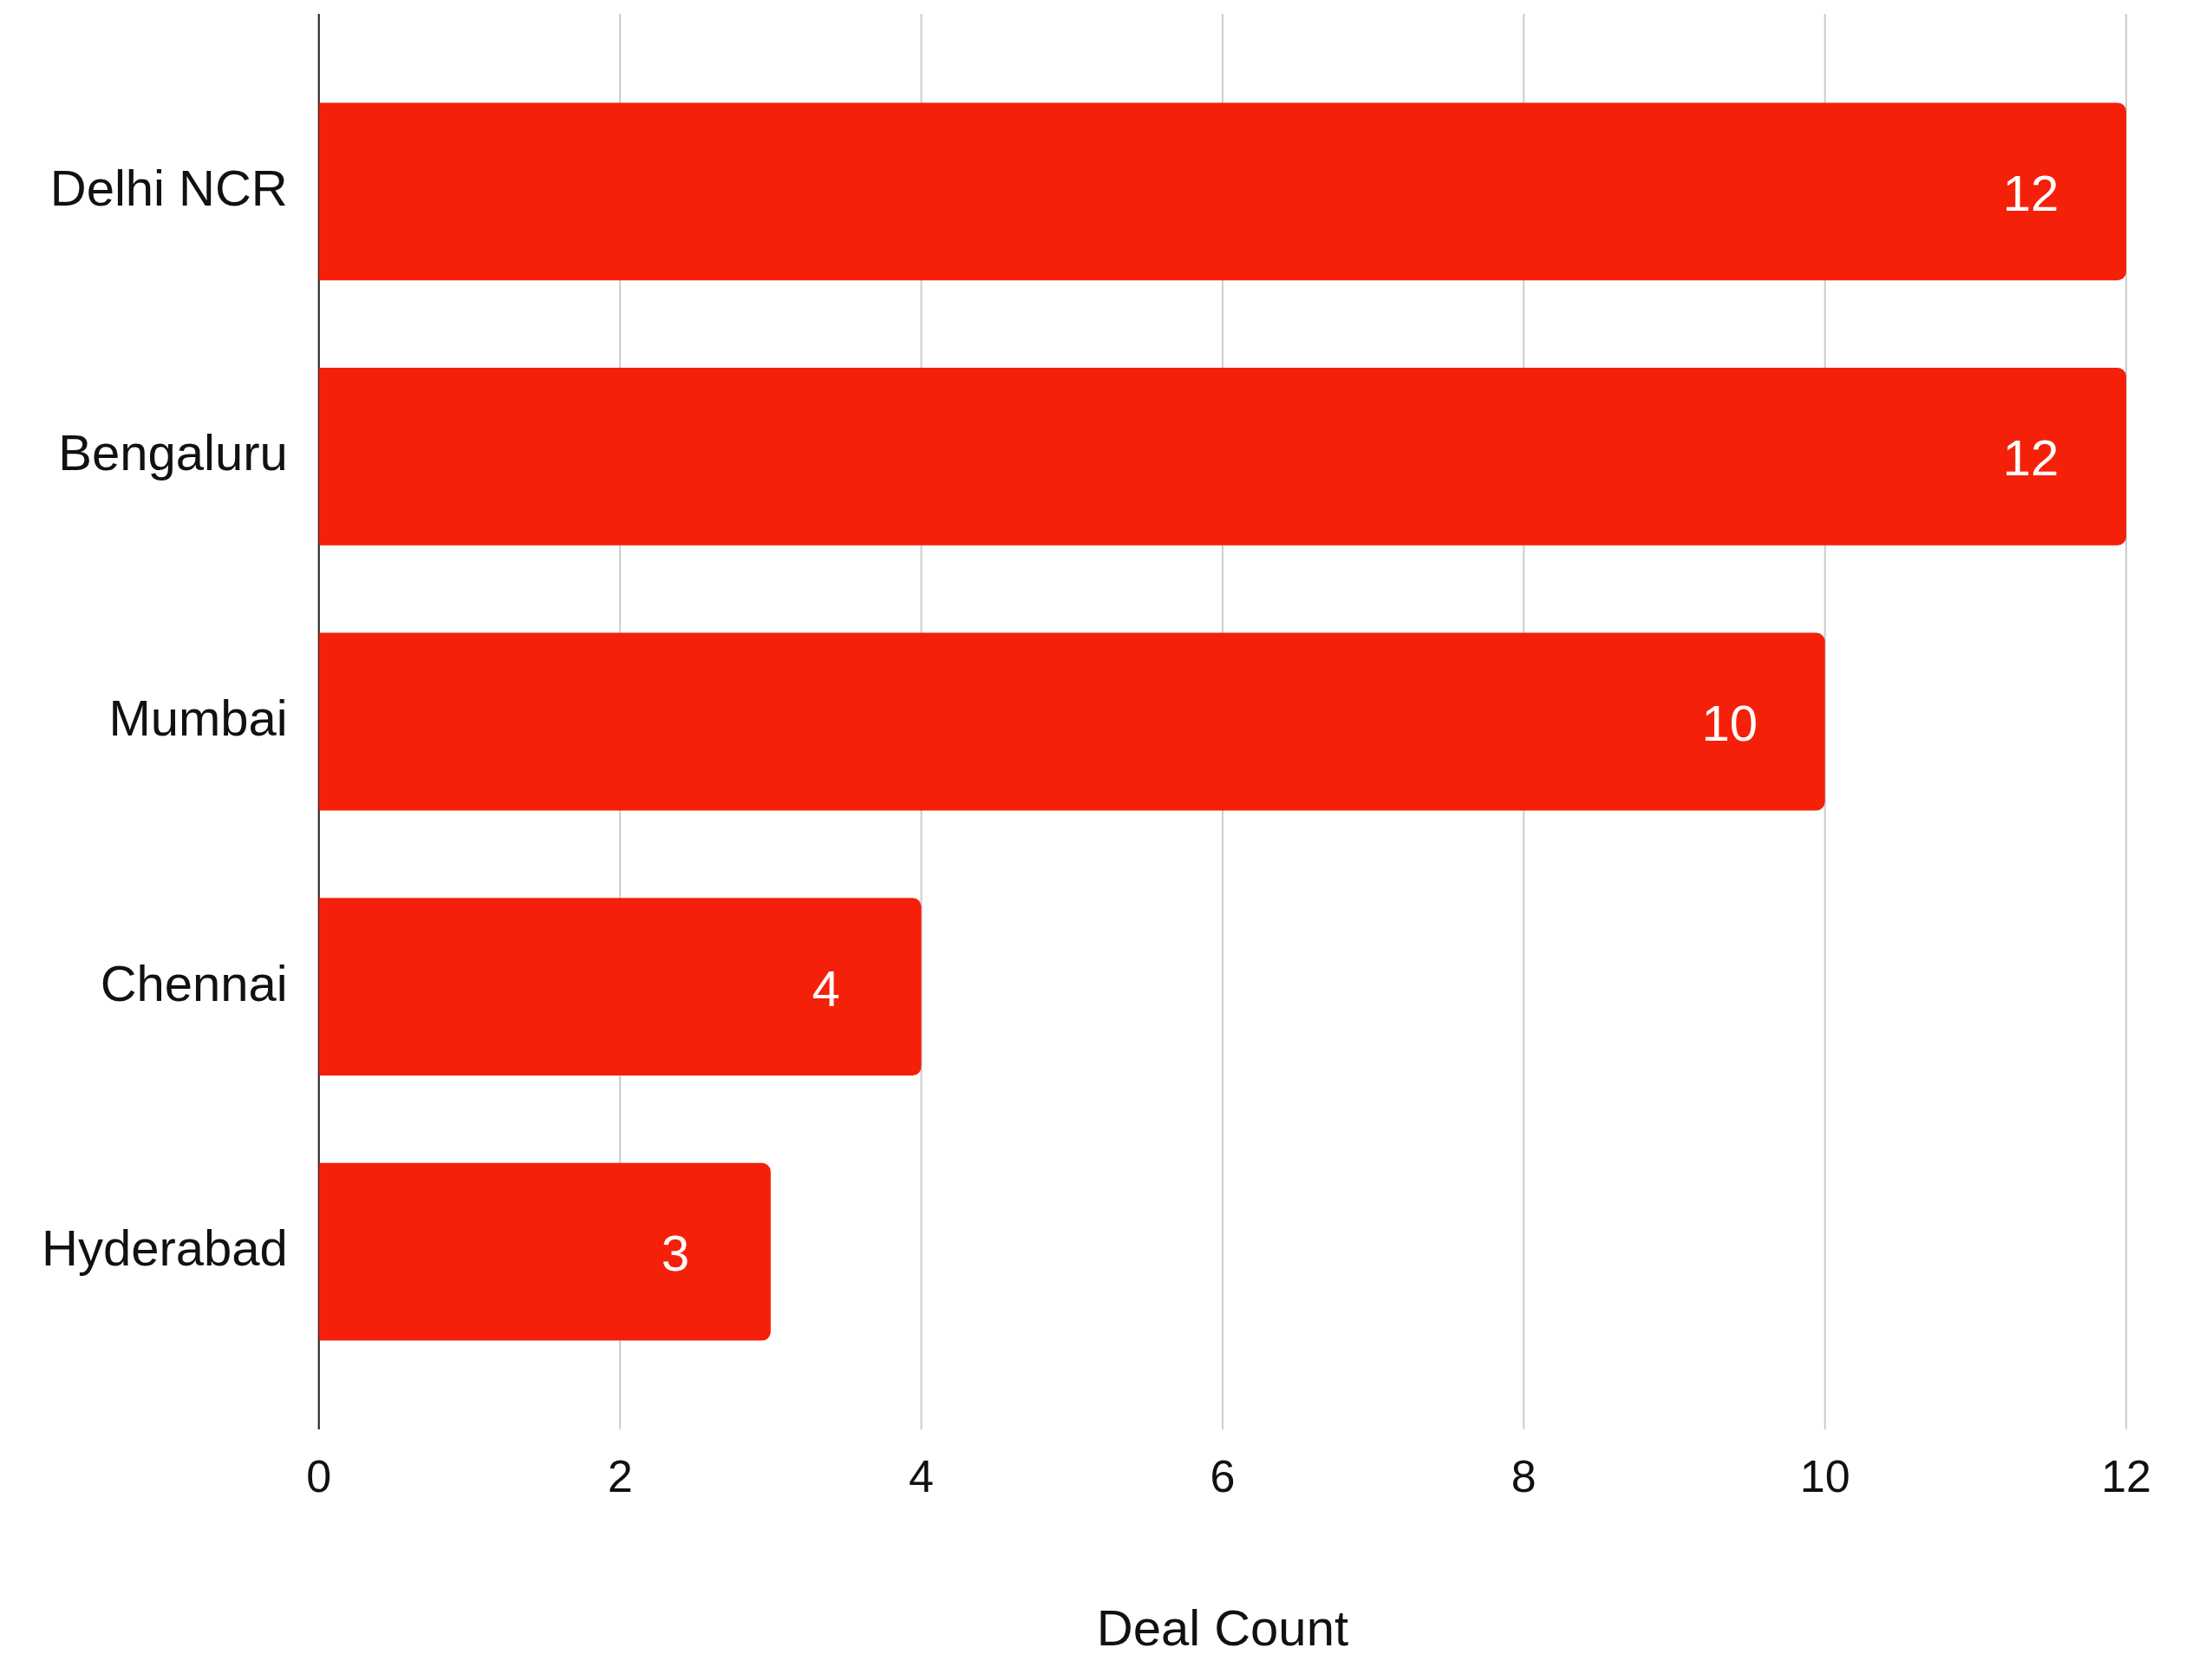  What do you see at coordinates (826, 988) in the screenshot?
I see `data-label: 4` at bounding box center [826, 988].